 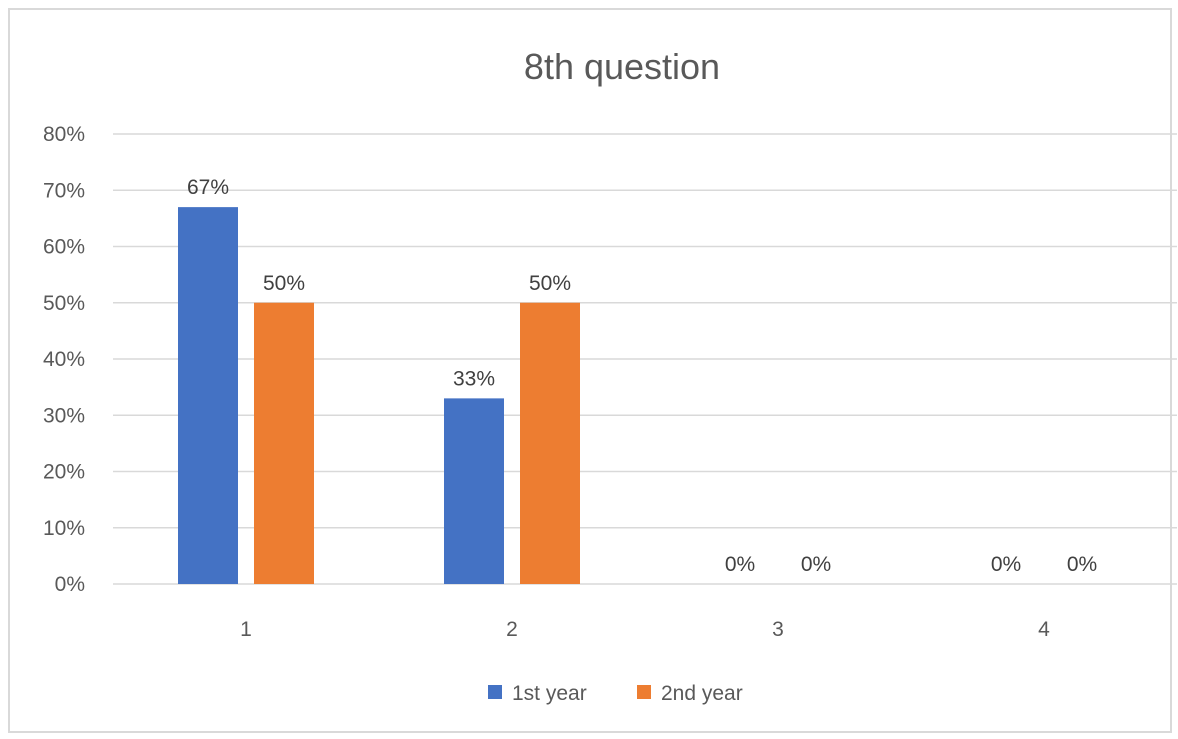 I want to click on y-tick-label: 70%, so click(x=64, y=190).